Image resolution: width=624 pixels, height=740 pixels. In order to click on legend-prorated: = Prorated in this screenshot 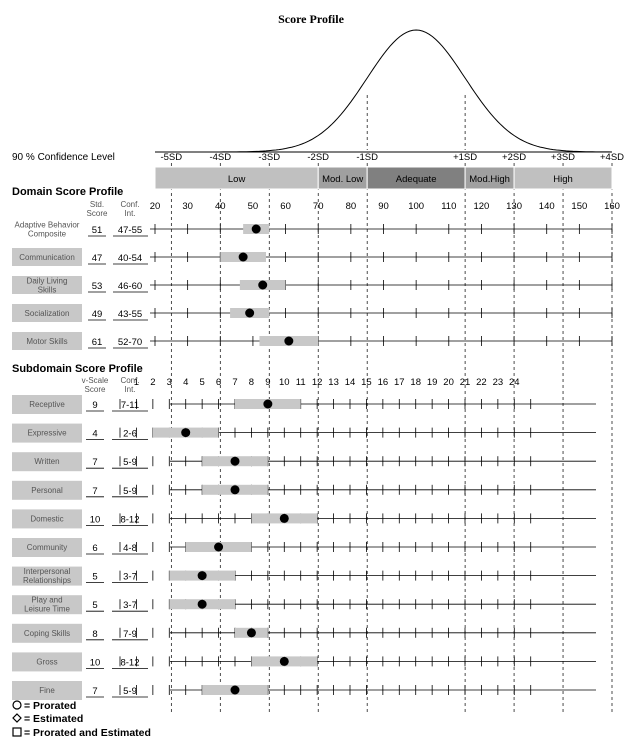, I will do `click(50, 706)`.